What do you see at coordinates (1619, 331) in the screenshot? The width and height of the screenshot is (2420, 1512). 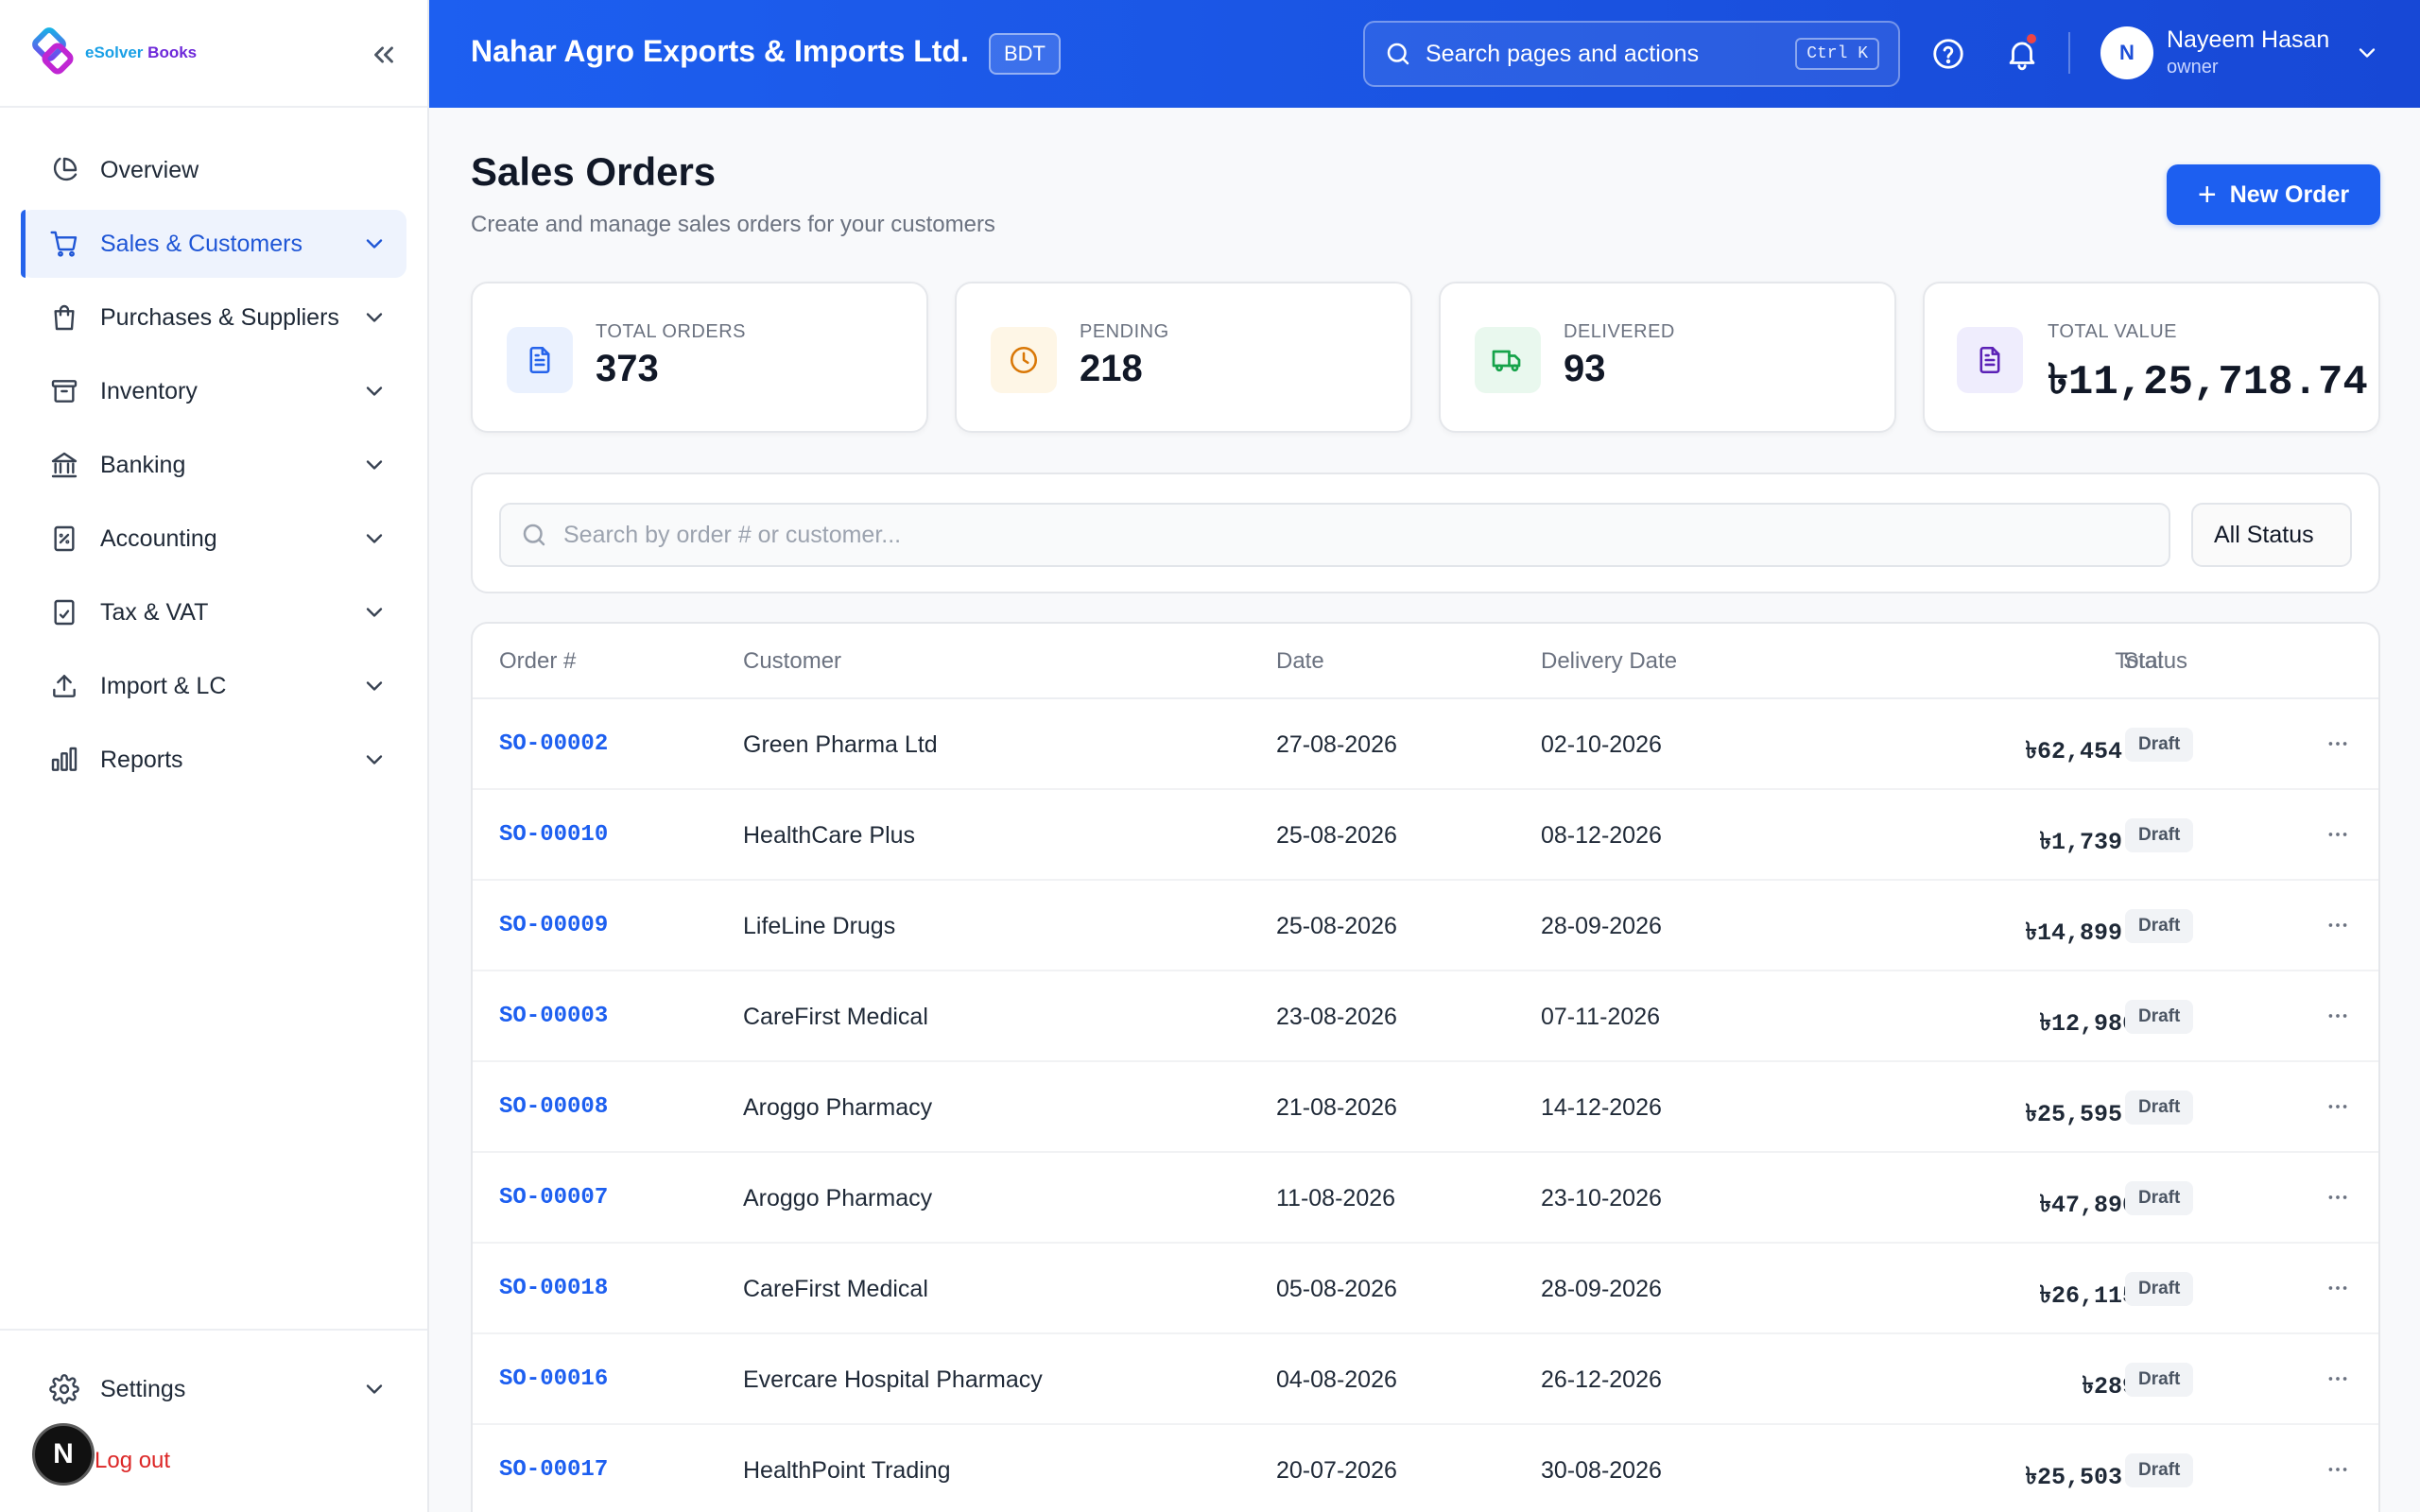 I see `stat-label: DELIVERED` at bounding box center [1619, 331].